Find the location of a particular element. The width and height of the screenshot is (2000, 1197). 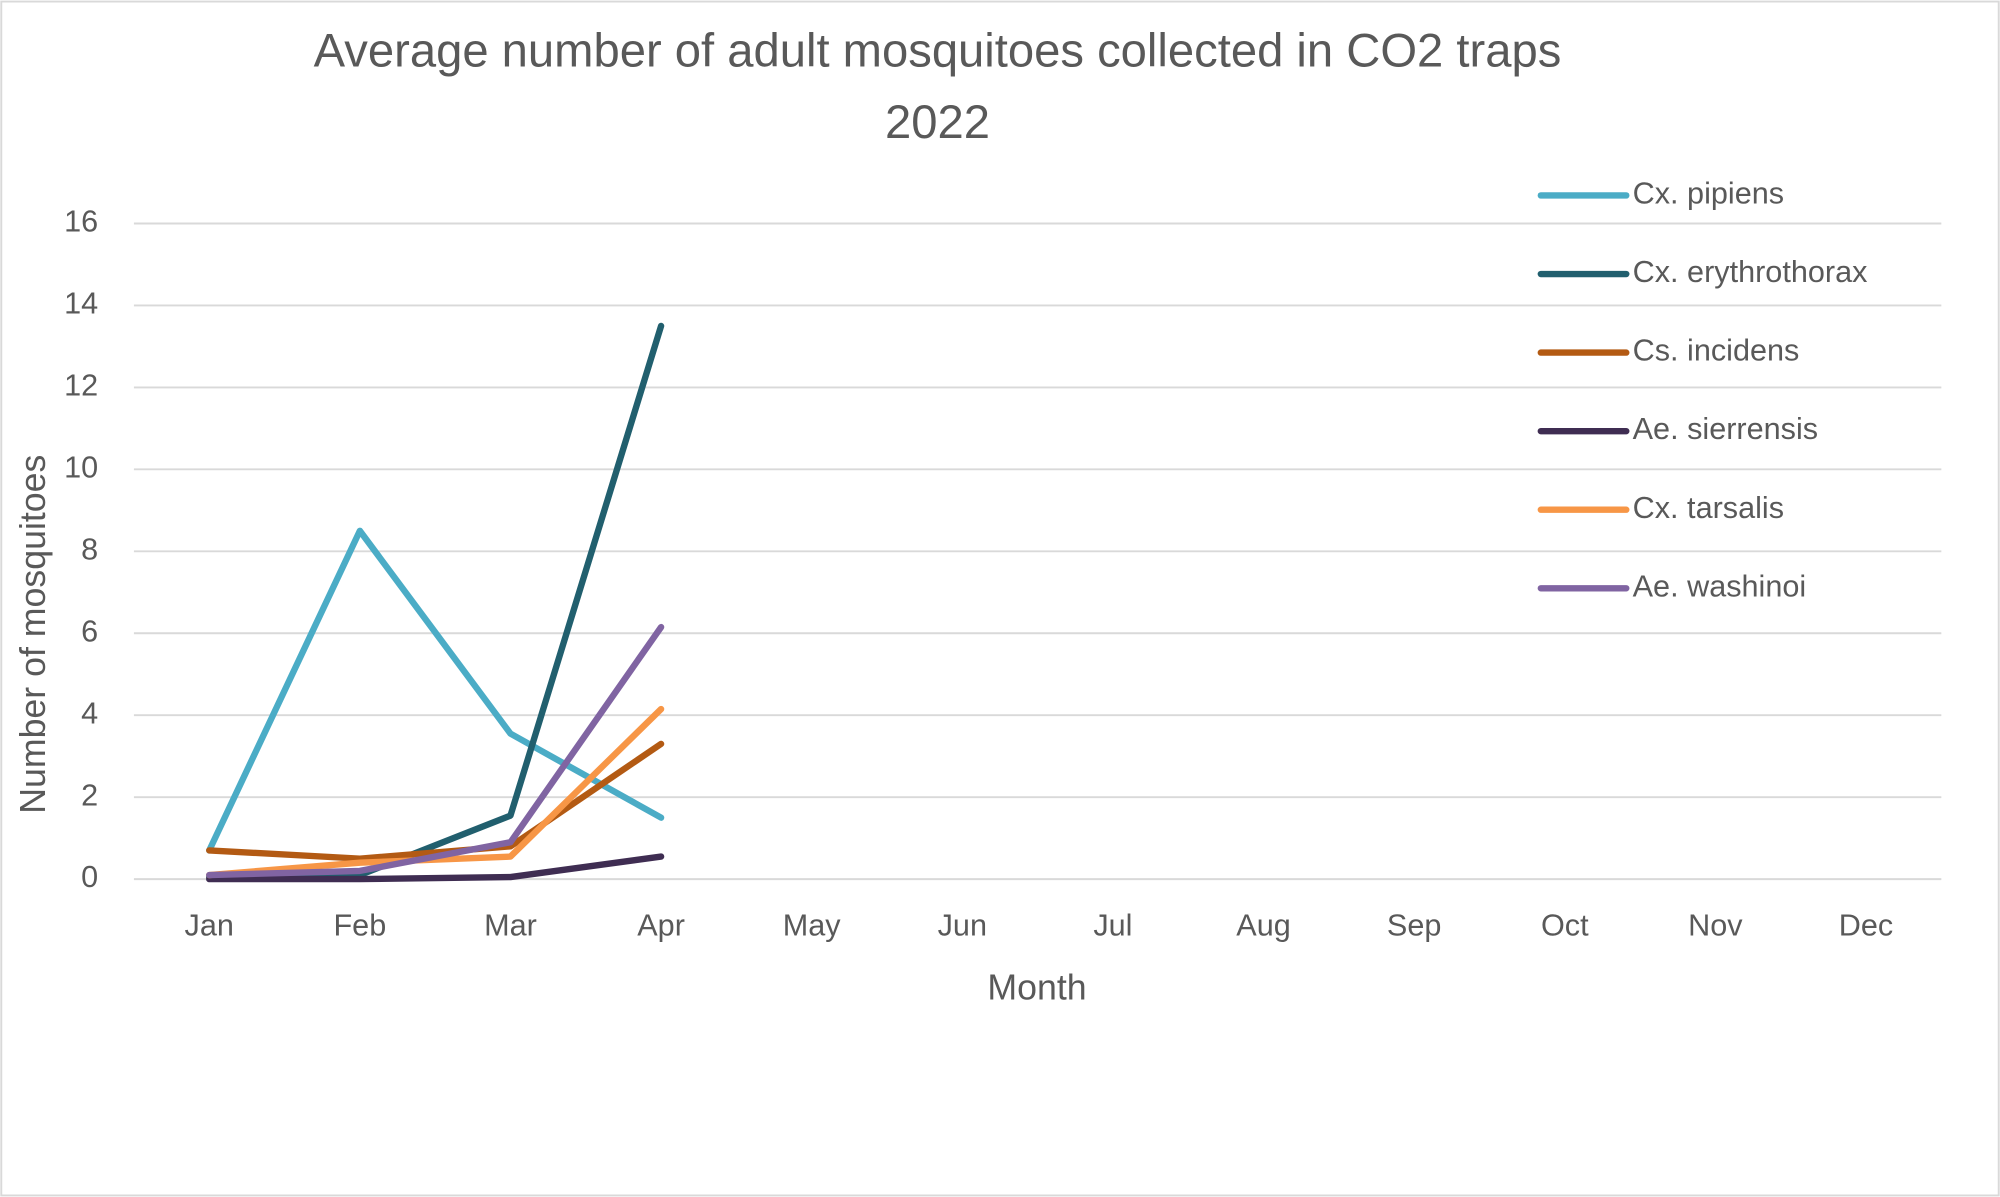

x-tick-label: Dec is located at coordinates (1866, 926).